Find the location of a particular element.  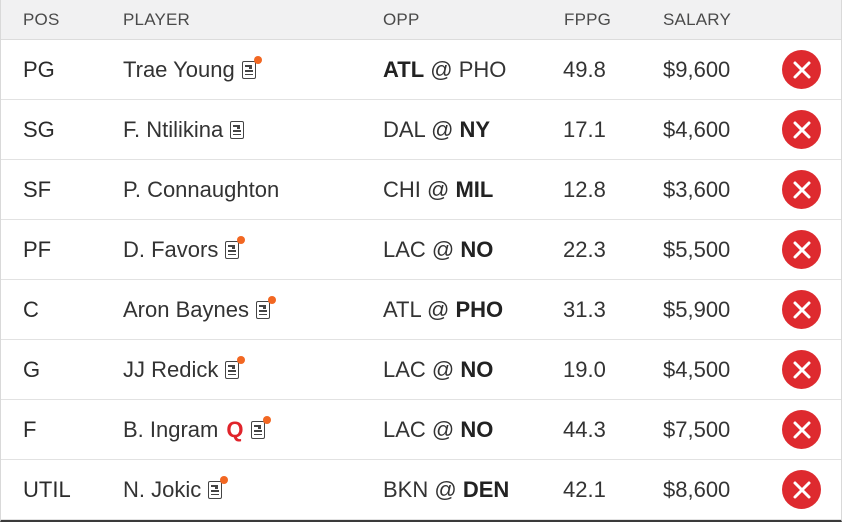

player-cell: N. Jokic is located at coordinates (176, 489).